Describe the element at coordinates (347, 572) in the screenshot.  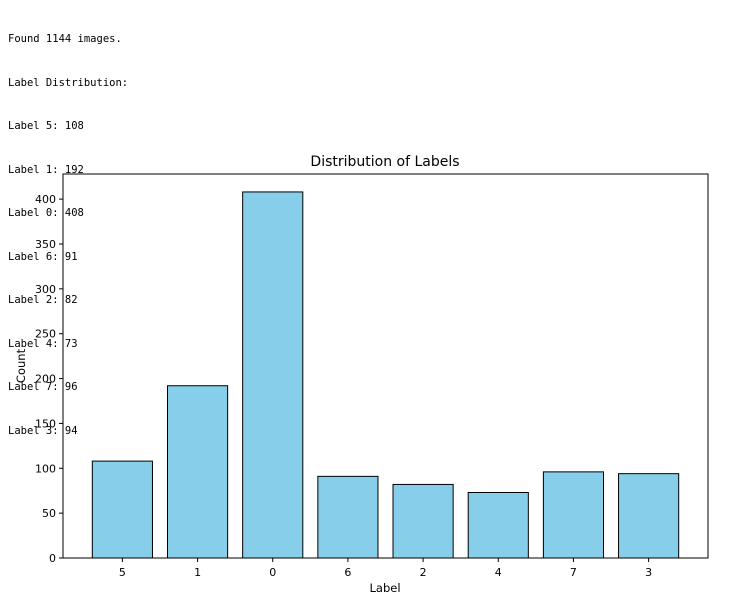
I see `x-tick-label: 6` at that location.